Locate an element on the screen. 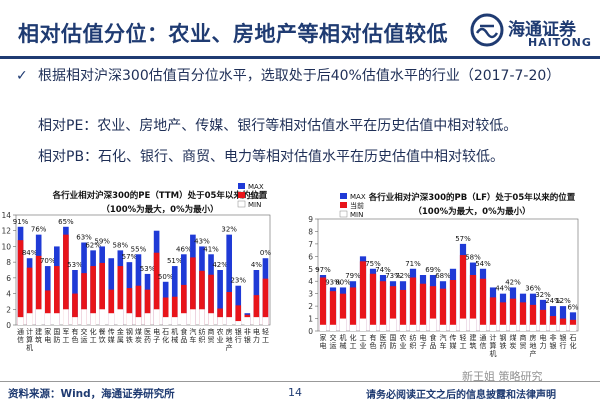  data-label: 50% is located at coordinates (166, 277).